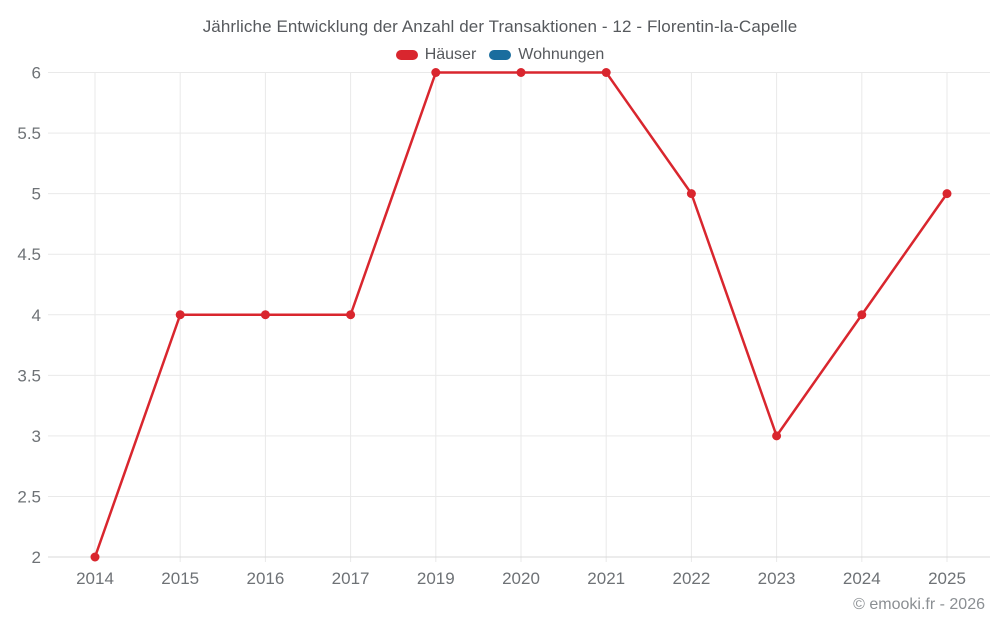  I want to click on y-axis-label: 2.5, so click(29, 496).